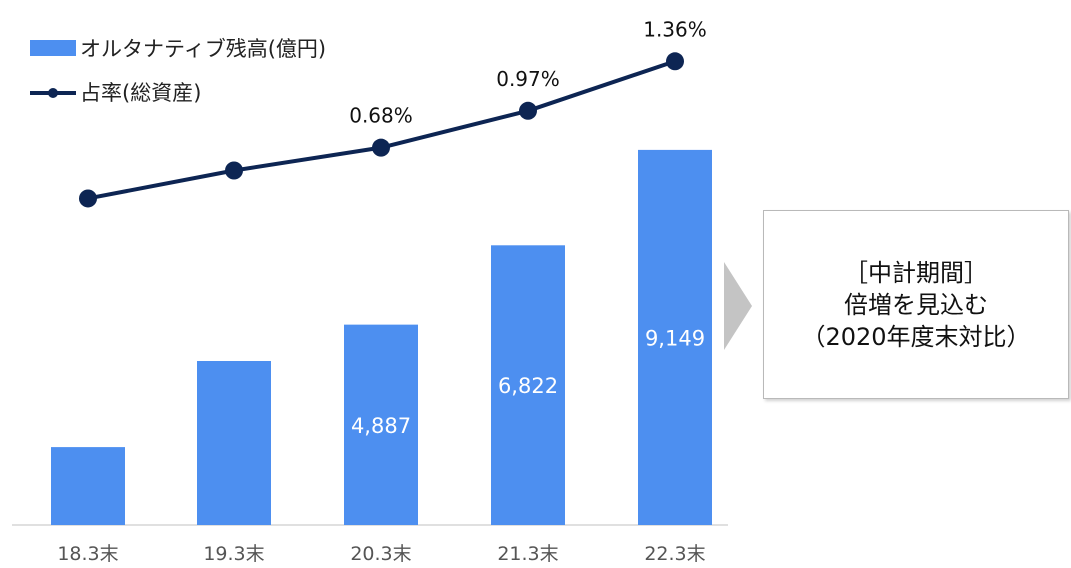 This screenshot has width=1071, height=568. Describe the element at coordinates (381, 116) in the screenshot. I see `line-data-label: 0.68%` at that location.